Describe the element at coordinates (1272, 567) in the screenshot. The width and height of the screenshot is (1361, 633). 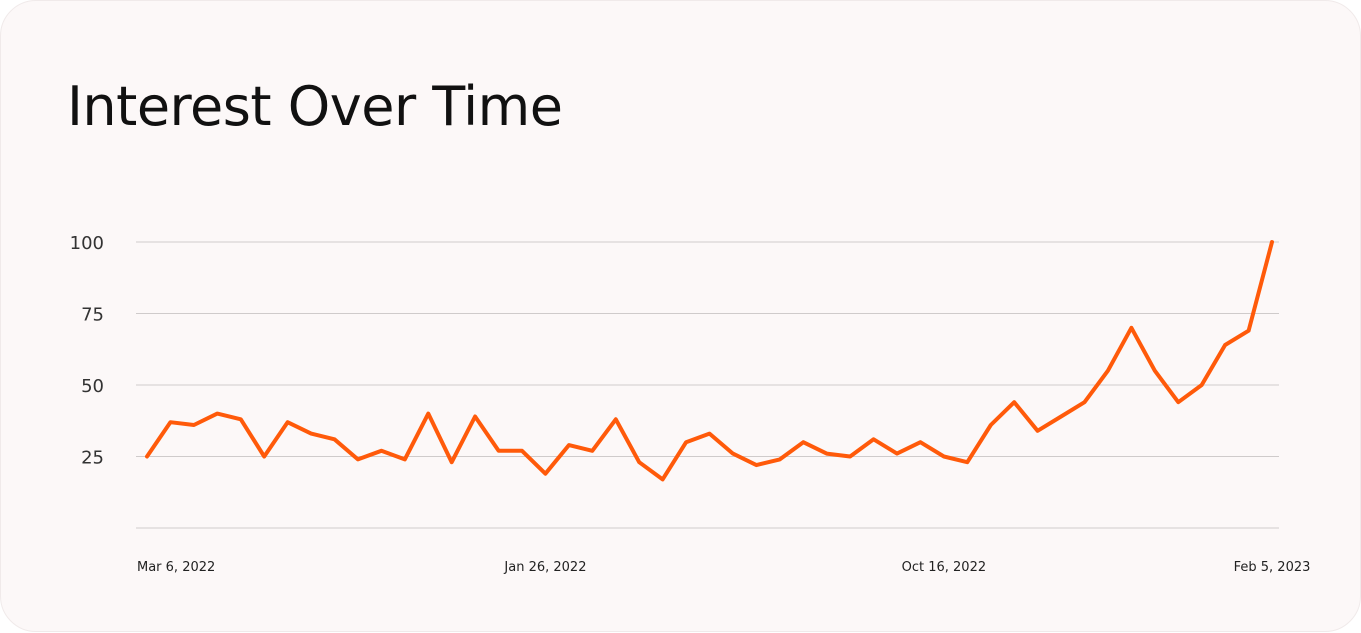
I see `x-tick-label: Feb 5, 2023` at that location.